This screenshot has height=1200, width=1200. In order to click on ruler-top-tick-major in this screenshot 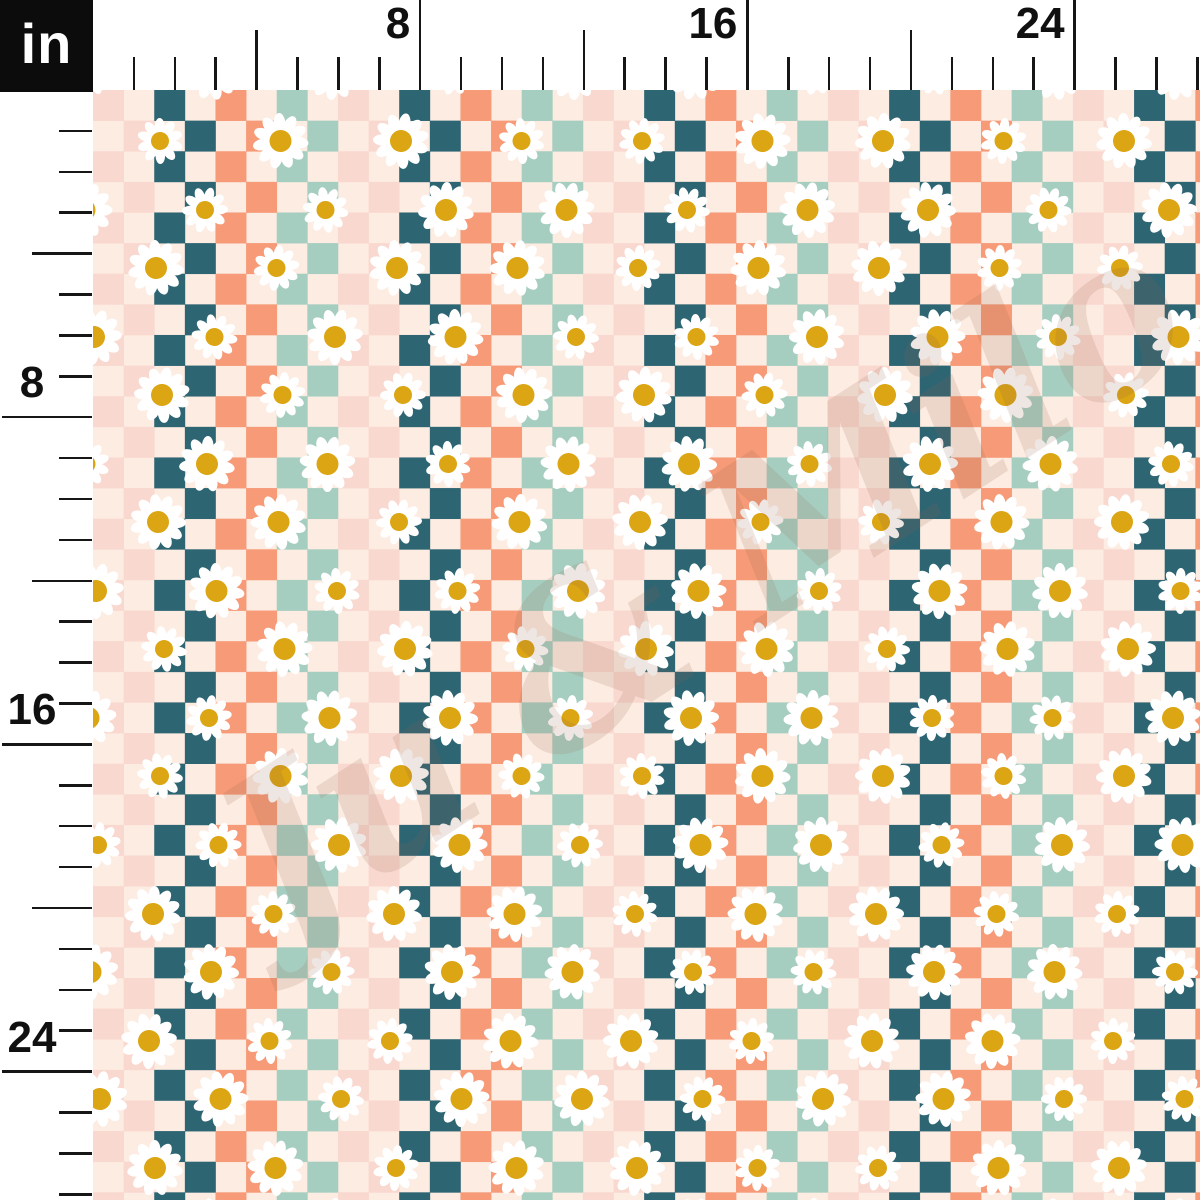, I will do `click(747, 45)`.